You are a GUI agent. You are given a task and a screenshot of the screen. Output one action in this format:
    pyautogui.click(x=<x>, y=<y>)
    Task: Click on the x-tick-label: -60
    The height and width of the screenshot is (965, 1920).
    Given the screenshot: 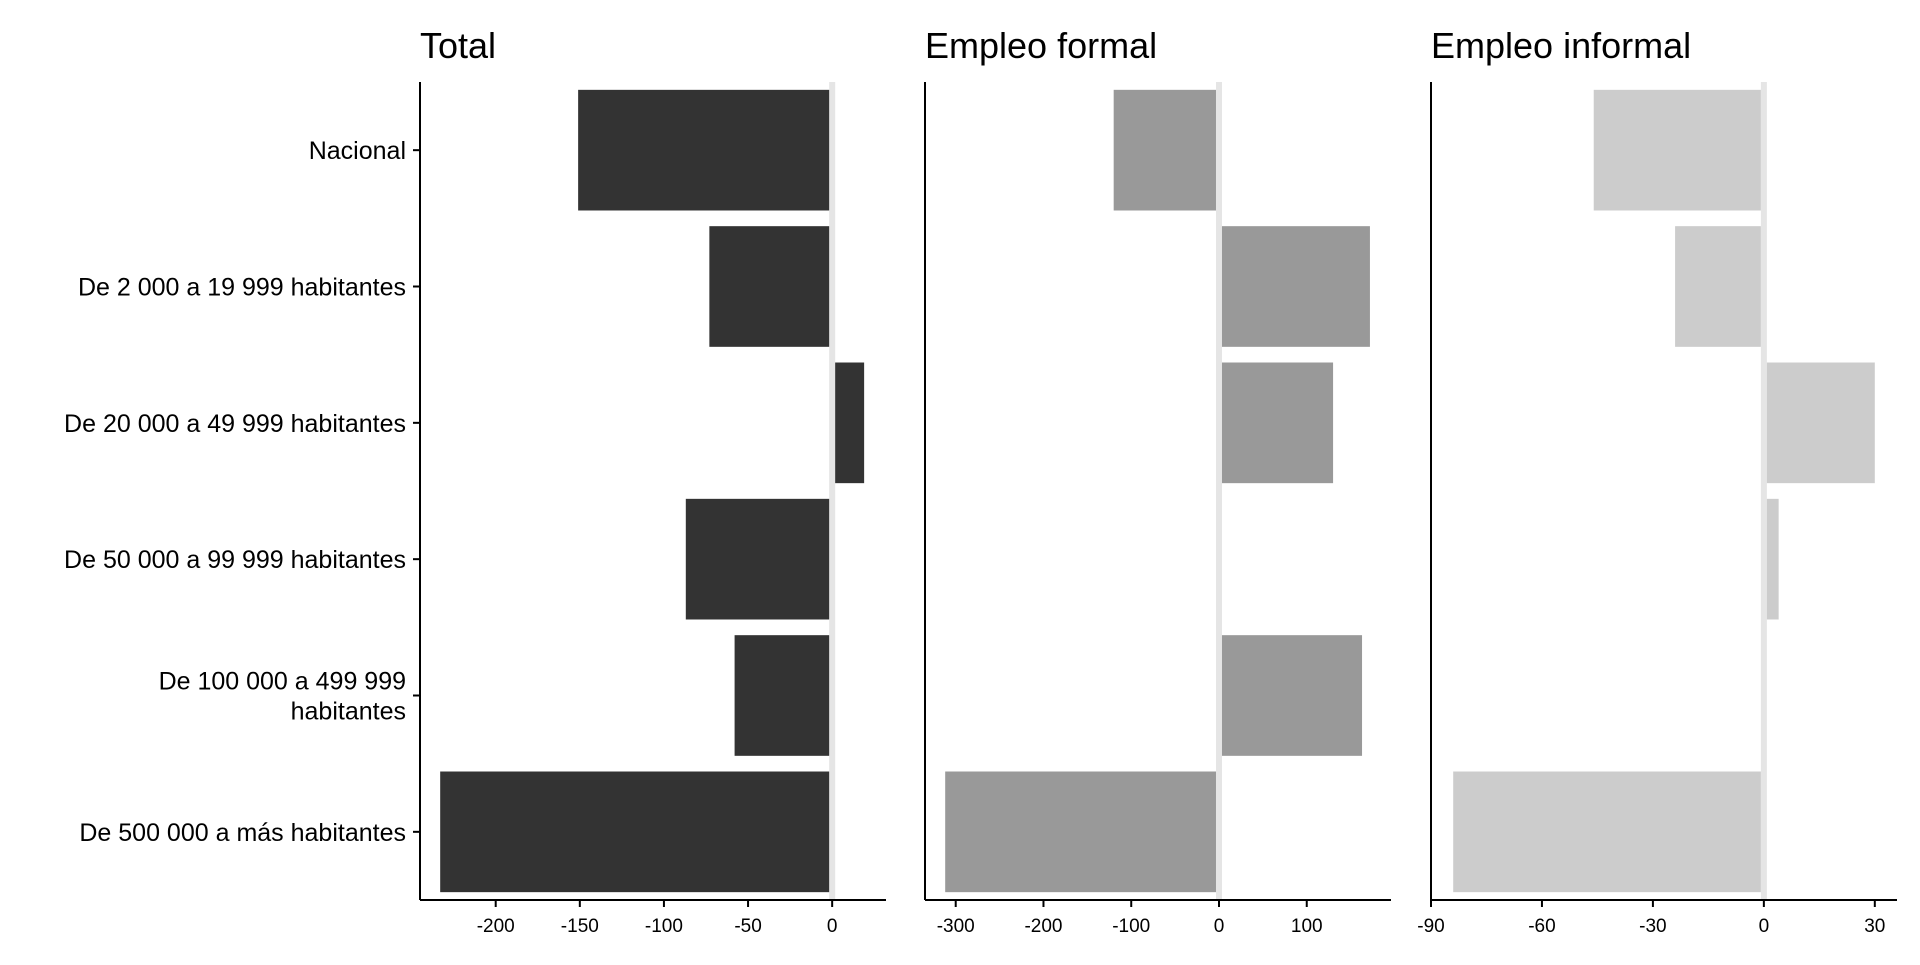 What is the action you would take?
    pyautogui.click(x=1541, y=926)
    